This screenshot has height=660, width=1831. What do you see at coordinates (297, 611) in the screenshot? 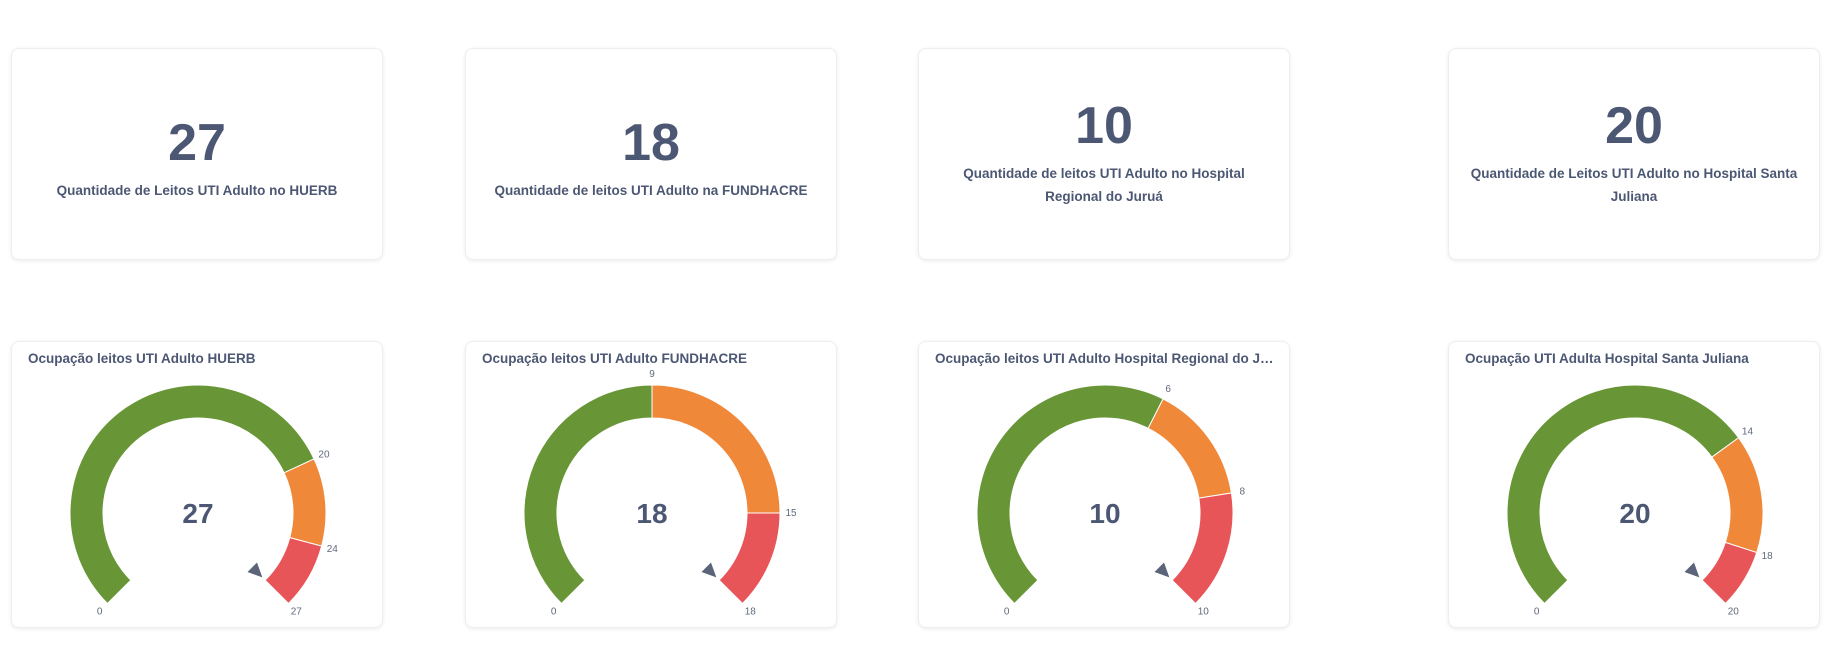
I see `gauge-tick-label: 27` at bounding box center [297, 611].